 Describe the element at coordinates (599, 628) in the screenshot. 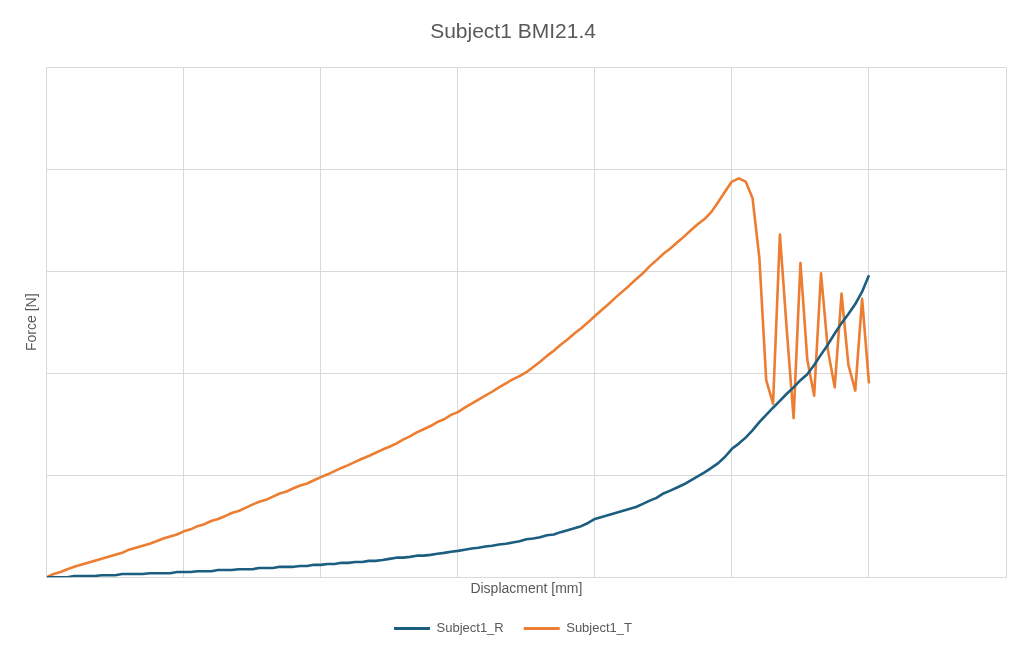

I see `legend-label: Subject1_T` at that location.